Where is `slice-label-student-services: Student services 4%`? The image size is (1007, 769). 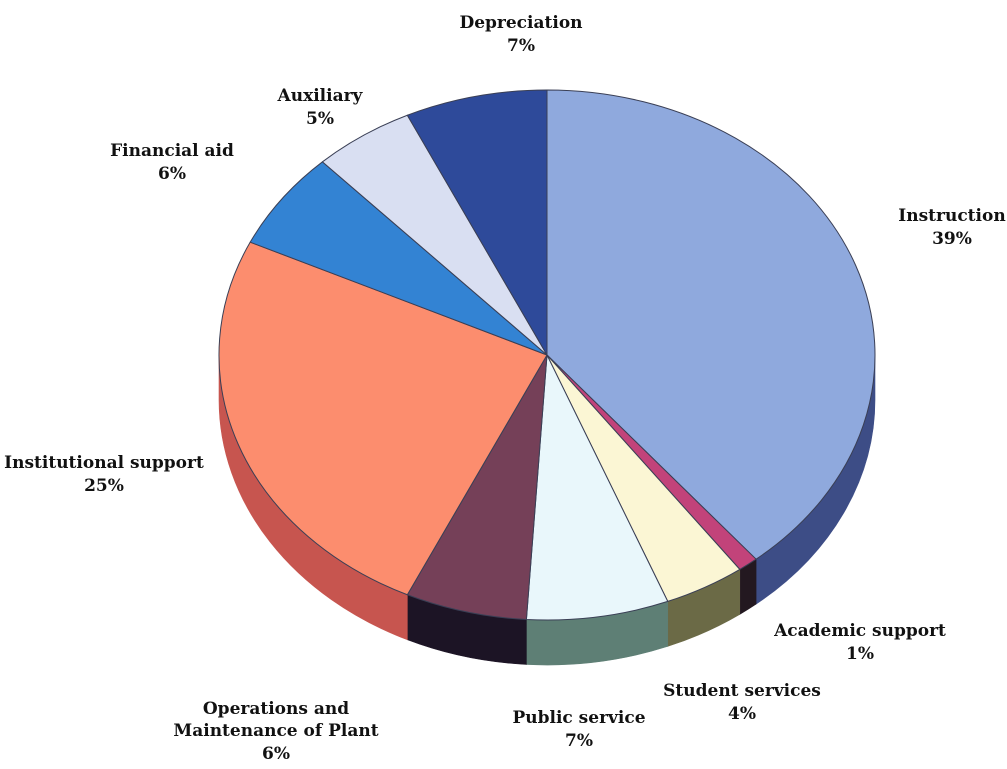 slice-label-student-services: Student services 4% is located at coordinates (742, 702).